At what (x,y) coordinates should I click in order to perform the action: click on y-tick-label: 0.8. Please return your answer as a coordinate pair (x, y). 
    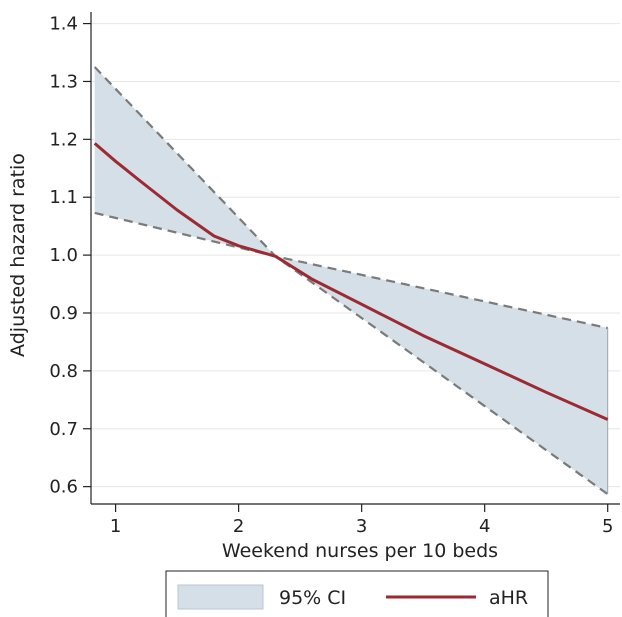
    Looking at the image, I should click on (63, 371).